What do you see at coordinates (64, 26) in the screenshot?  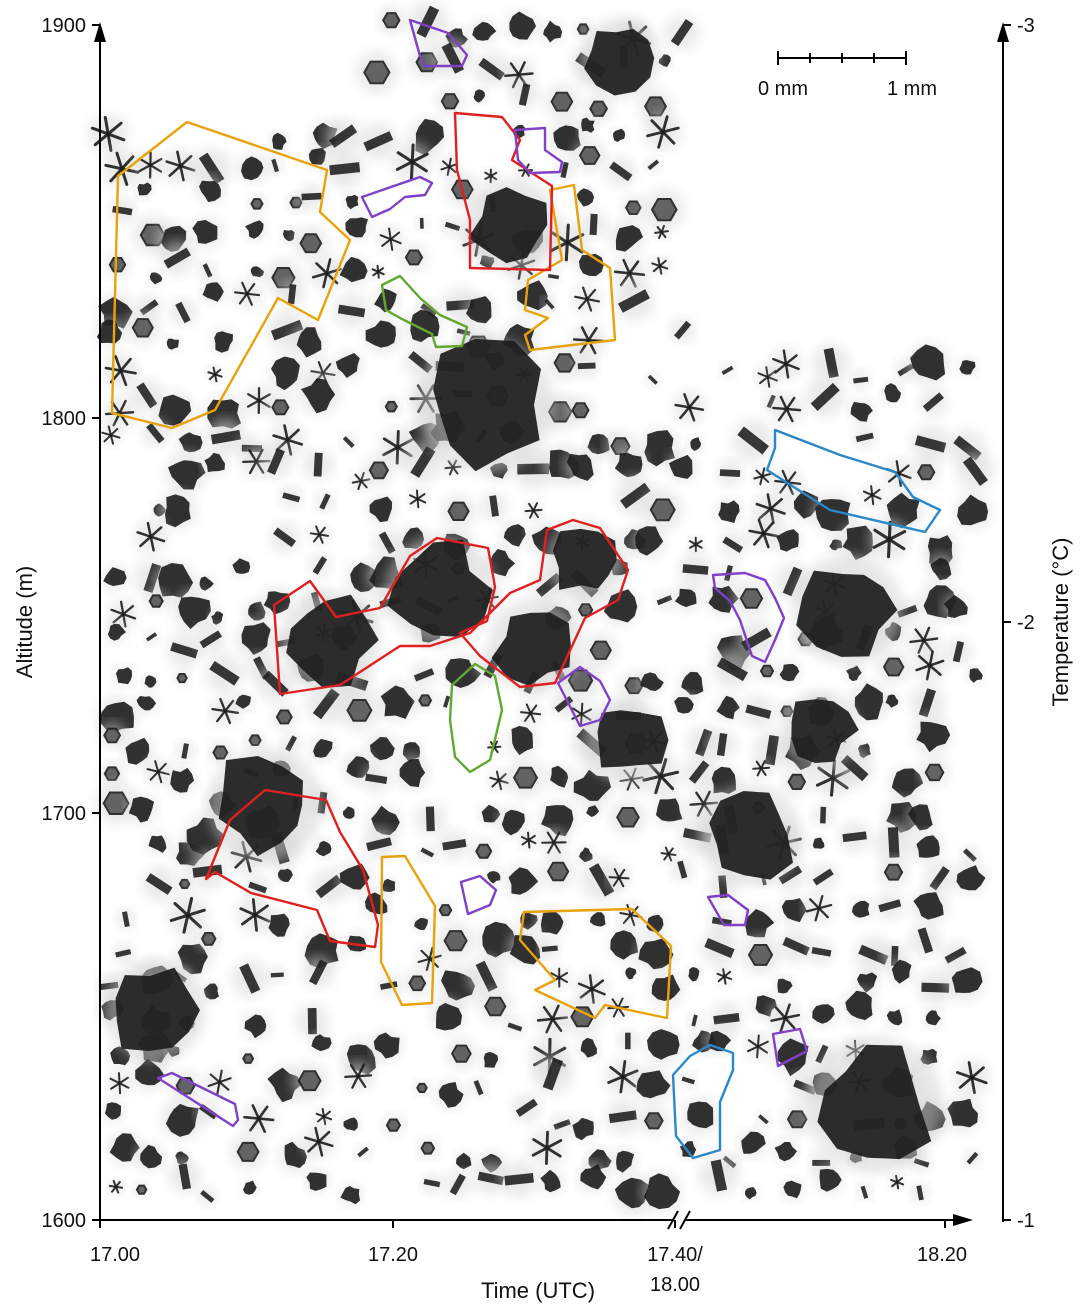 I see `left-tick-label-1900: 1900` at bounding box center [64, 26].